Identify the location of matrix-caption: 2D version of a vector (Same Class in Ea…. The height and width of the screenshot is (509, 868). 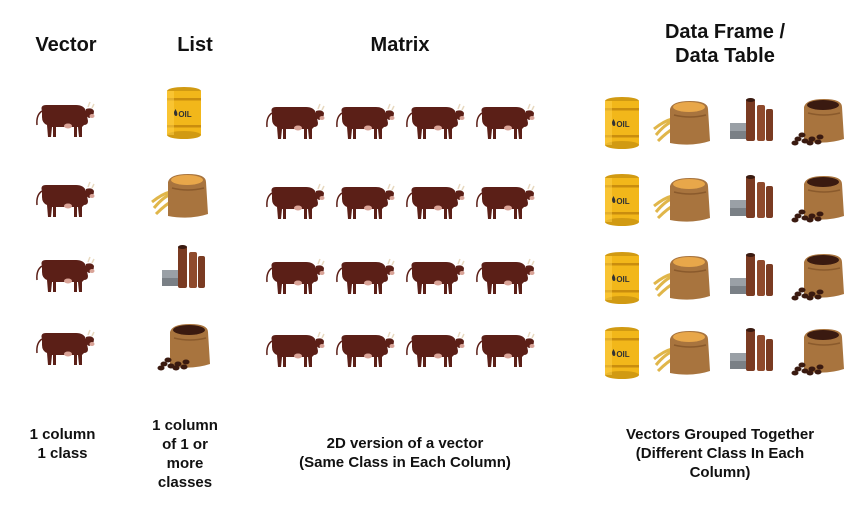
(405, 453).